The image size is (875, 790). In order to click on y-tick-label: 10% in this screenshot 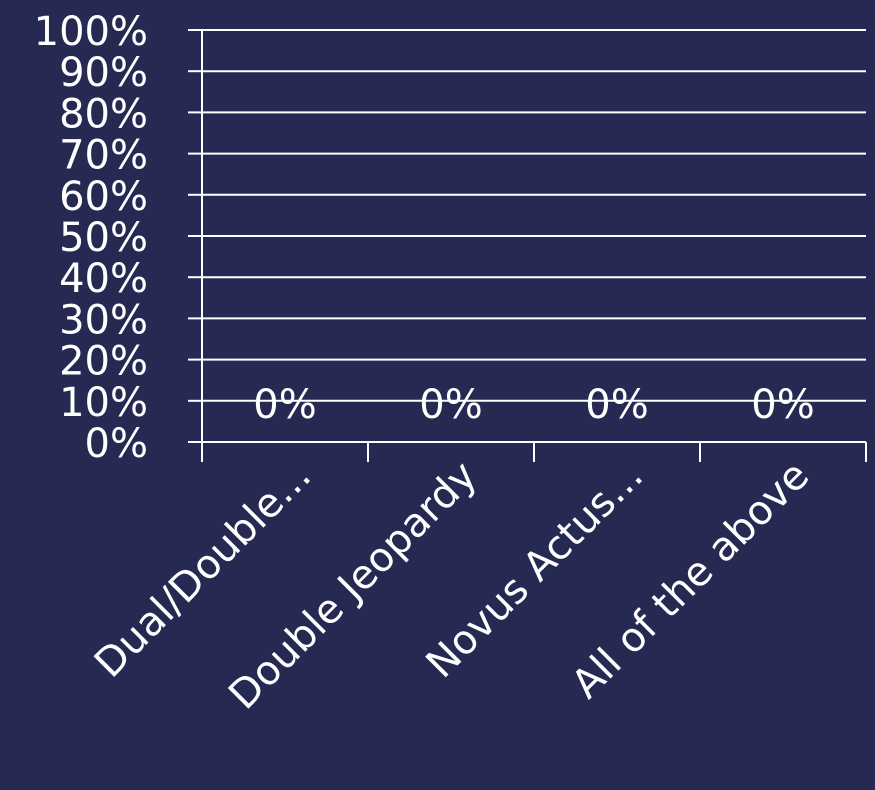, I will do `click(103, 403)`.